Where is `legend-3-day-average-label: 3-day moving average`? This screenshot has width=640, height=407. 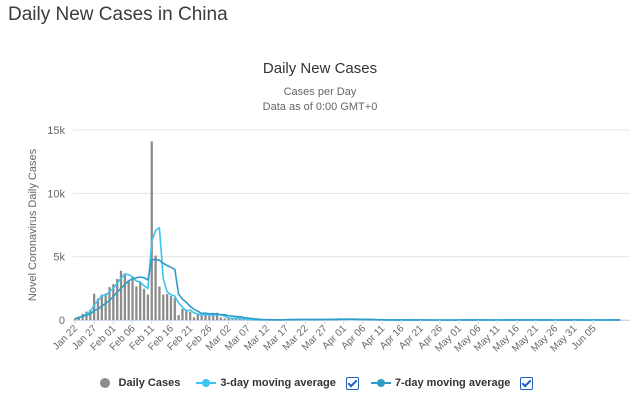
legend-3-day-average-label: 3-day moving average is located at coordinates (278, 383).